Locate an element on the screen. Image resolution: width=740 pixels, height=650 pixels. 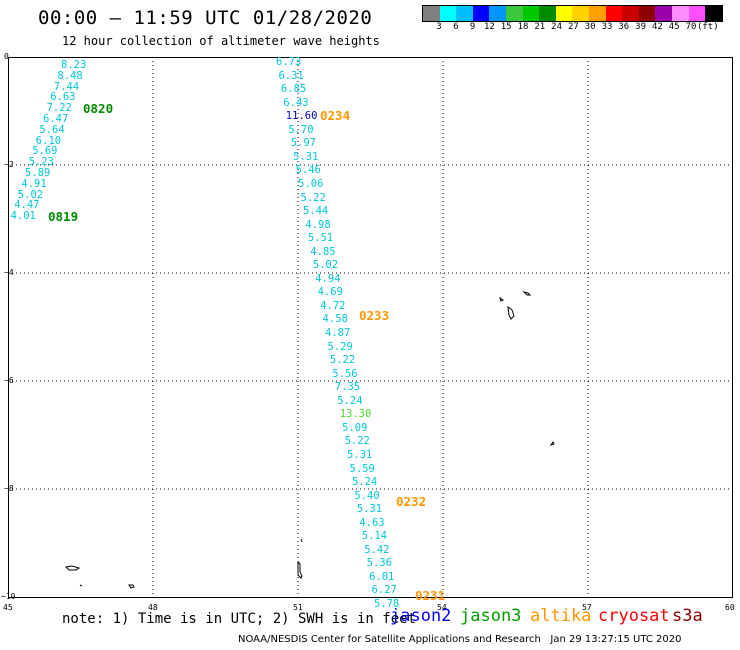
wave-height-label: 5.56 is located at coordinates (345, 373).